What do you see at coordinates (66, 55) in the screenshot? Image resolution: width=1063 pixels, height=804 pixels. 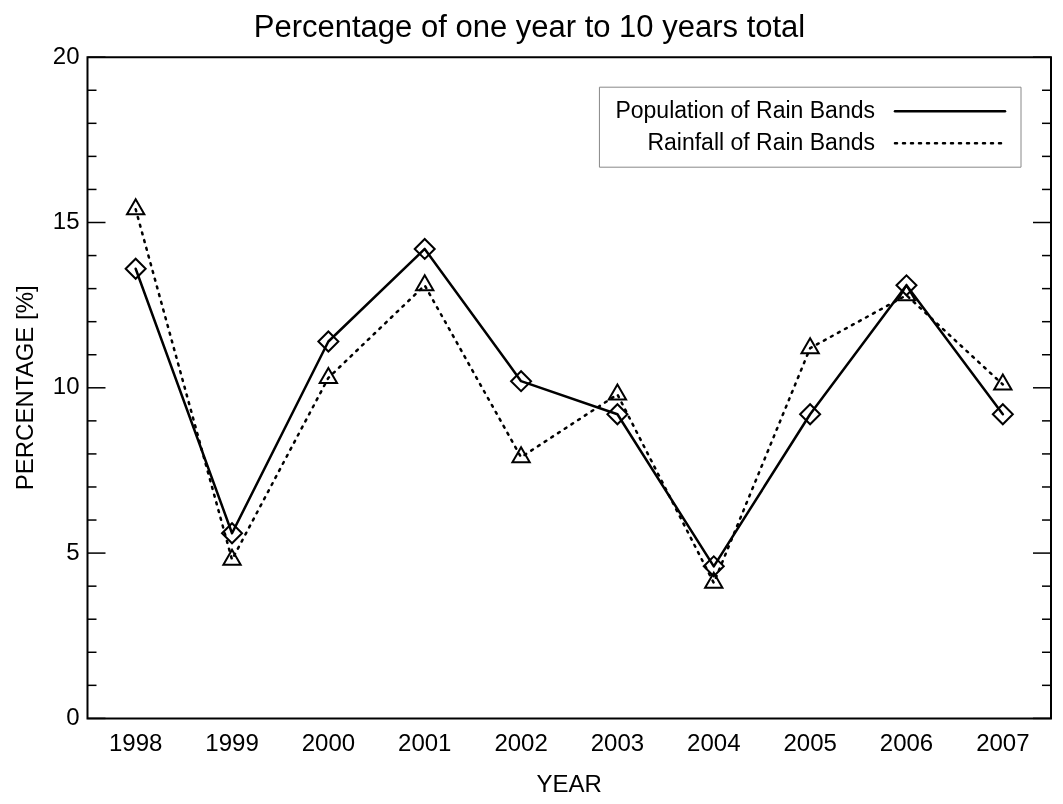 I see `y-tick-label: 20` at bounding box center [66, 55].